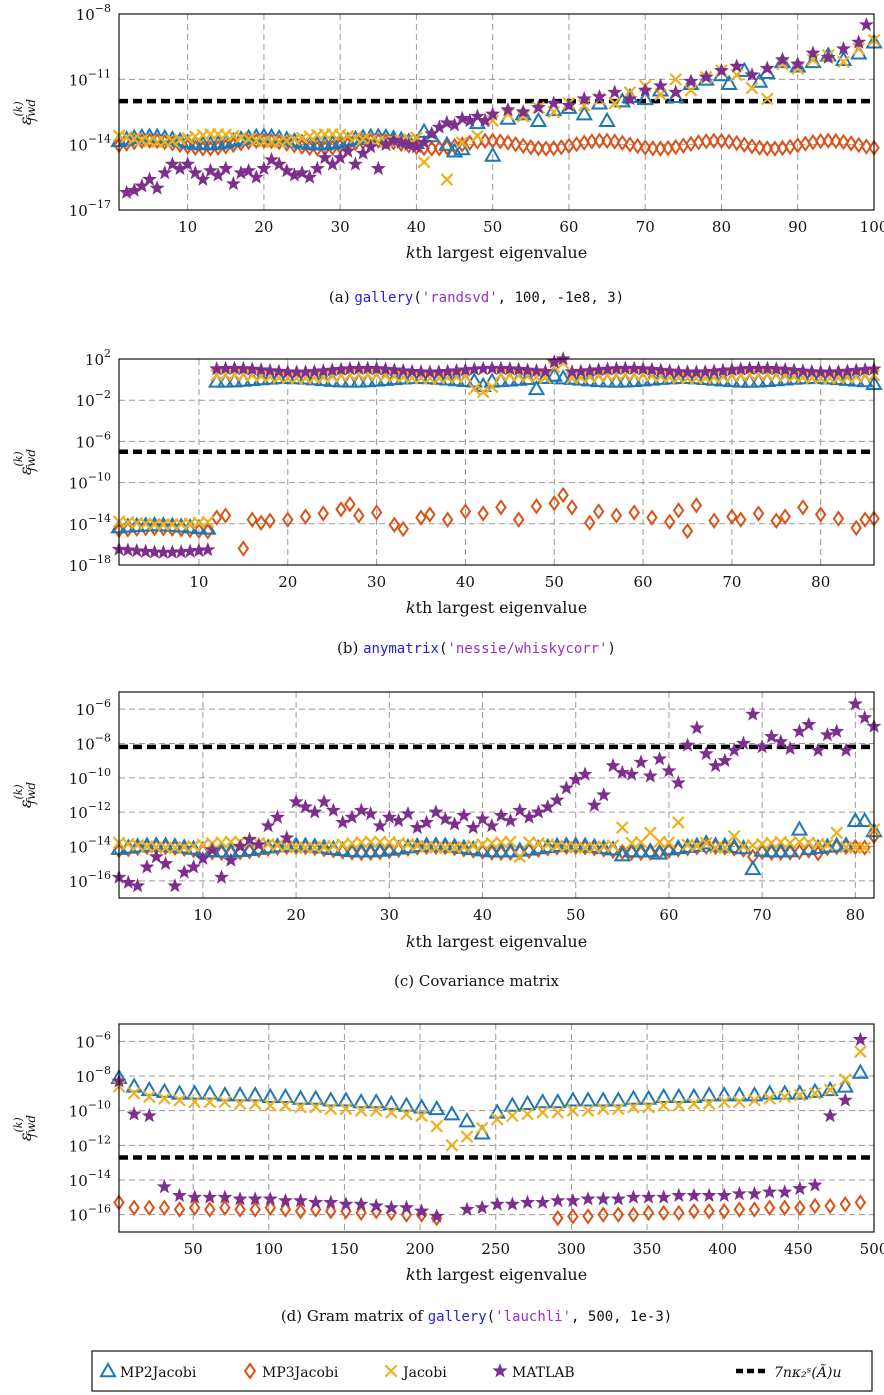  What do you see at coordinates (90, 209) in the screenshot?
I see `y-tick-label: 10⁻¹⁷` at bounding box center [90, 209].